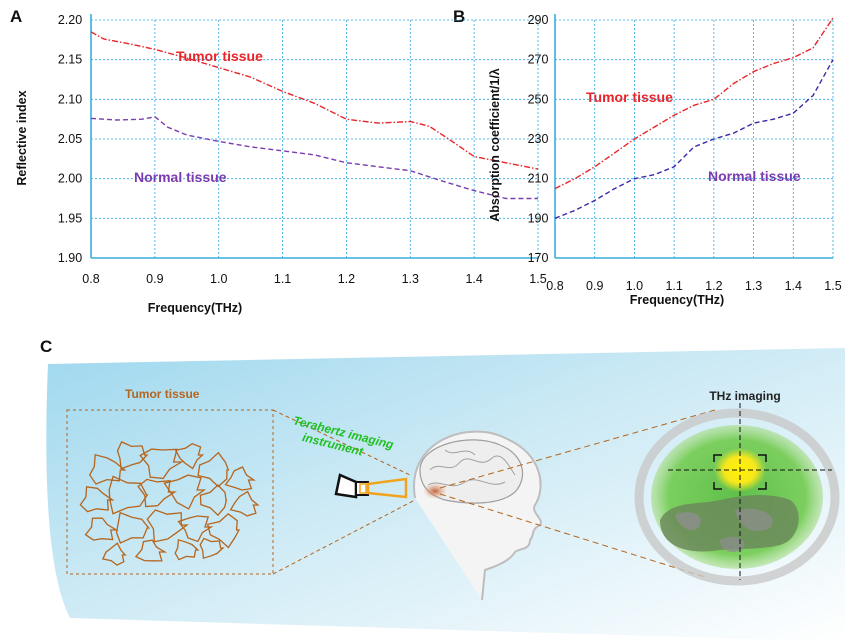 Image resolution: width=845 pixels, height=642 pixels. Describe the element at coordinates (70, 258) in the screenshot. I see `chart-a-y-tick-label: 1.90` at that location.